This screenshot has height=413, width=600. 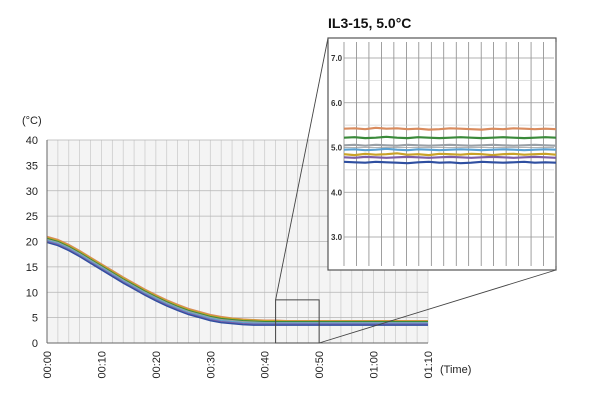 I want to click on main-x-tick-label: 00:30, so click(x=211, y=365).